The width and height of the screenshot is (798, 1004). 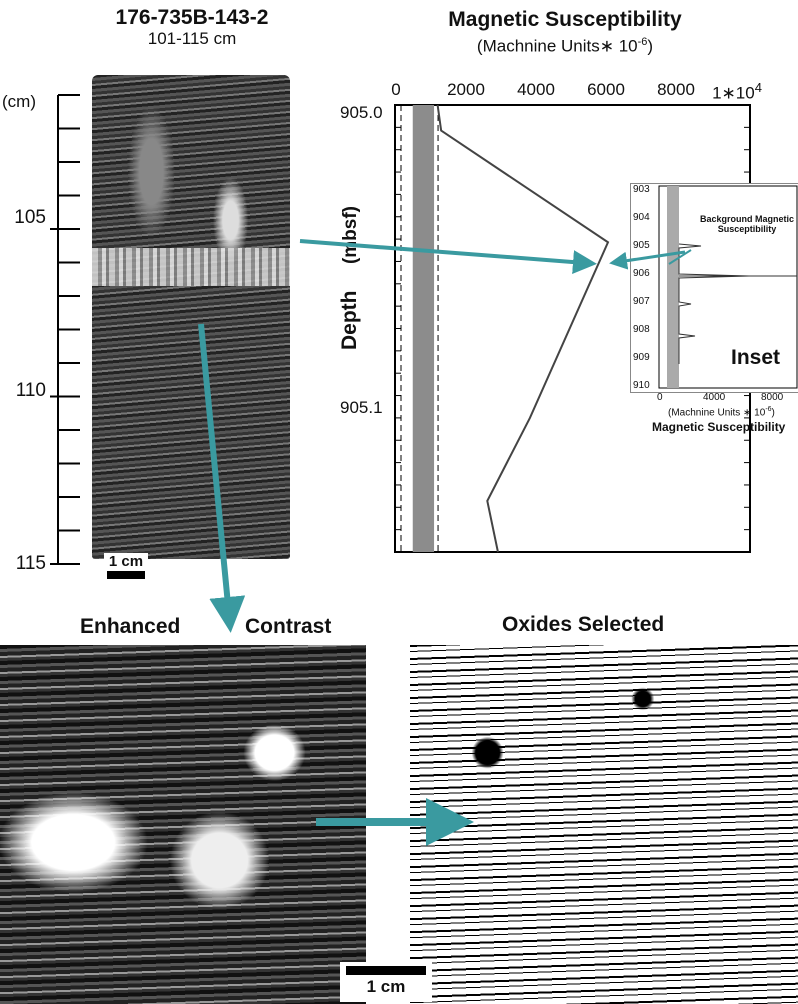 What do you see at coordinates (130, 626) in the screenshot?
I see `enhanced-title-left: Enhanced` at bounding box center [130, 626].